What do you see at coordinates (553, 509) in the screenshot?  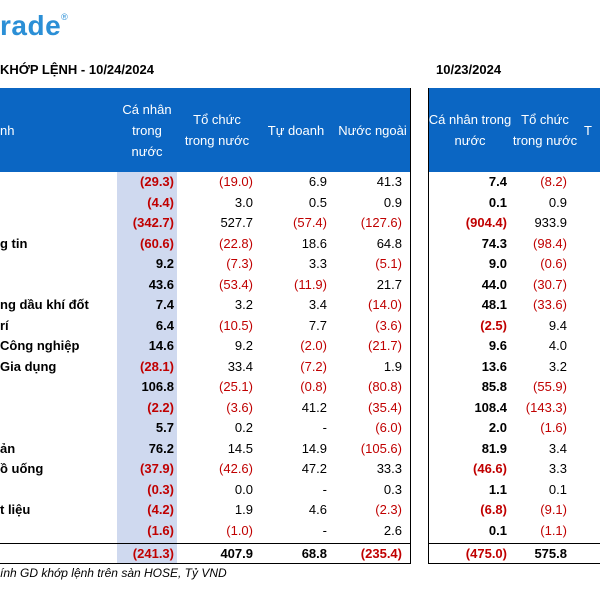 I see `cell-value-prev: (9.1)` at bounding box center [553, 509].